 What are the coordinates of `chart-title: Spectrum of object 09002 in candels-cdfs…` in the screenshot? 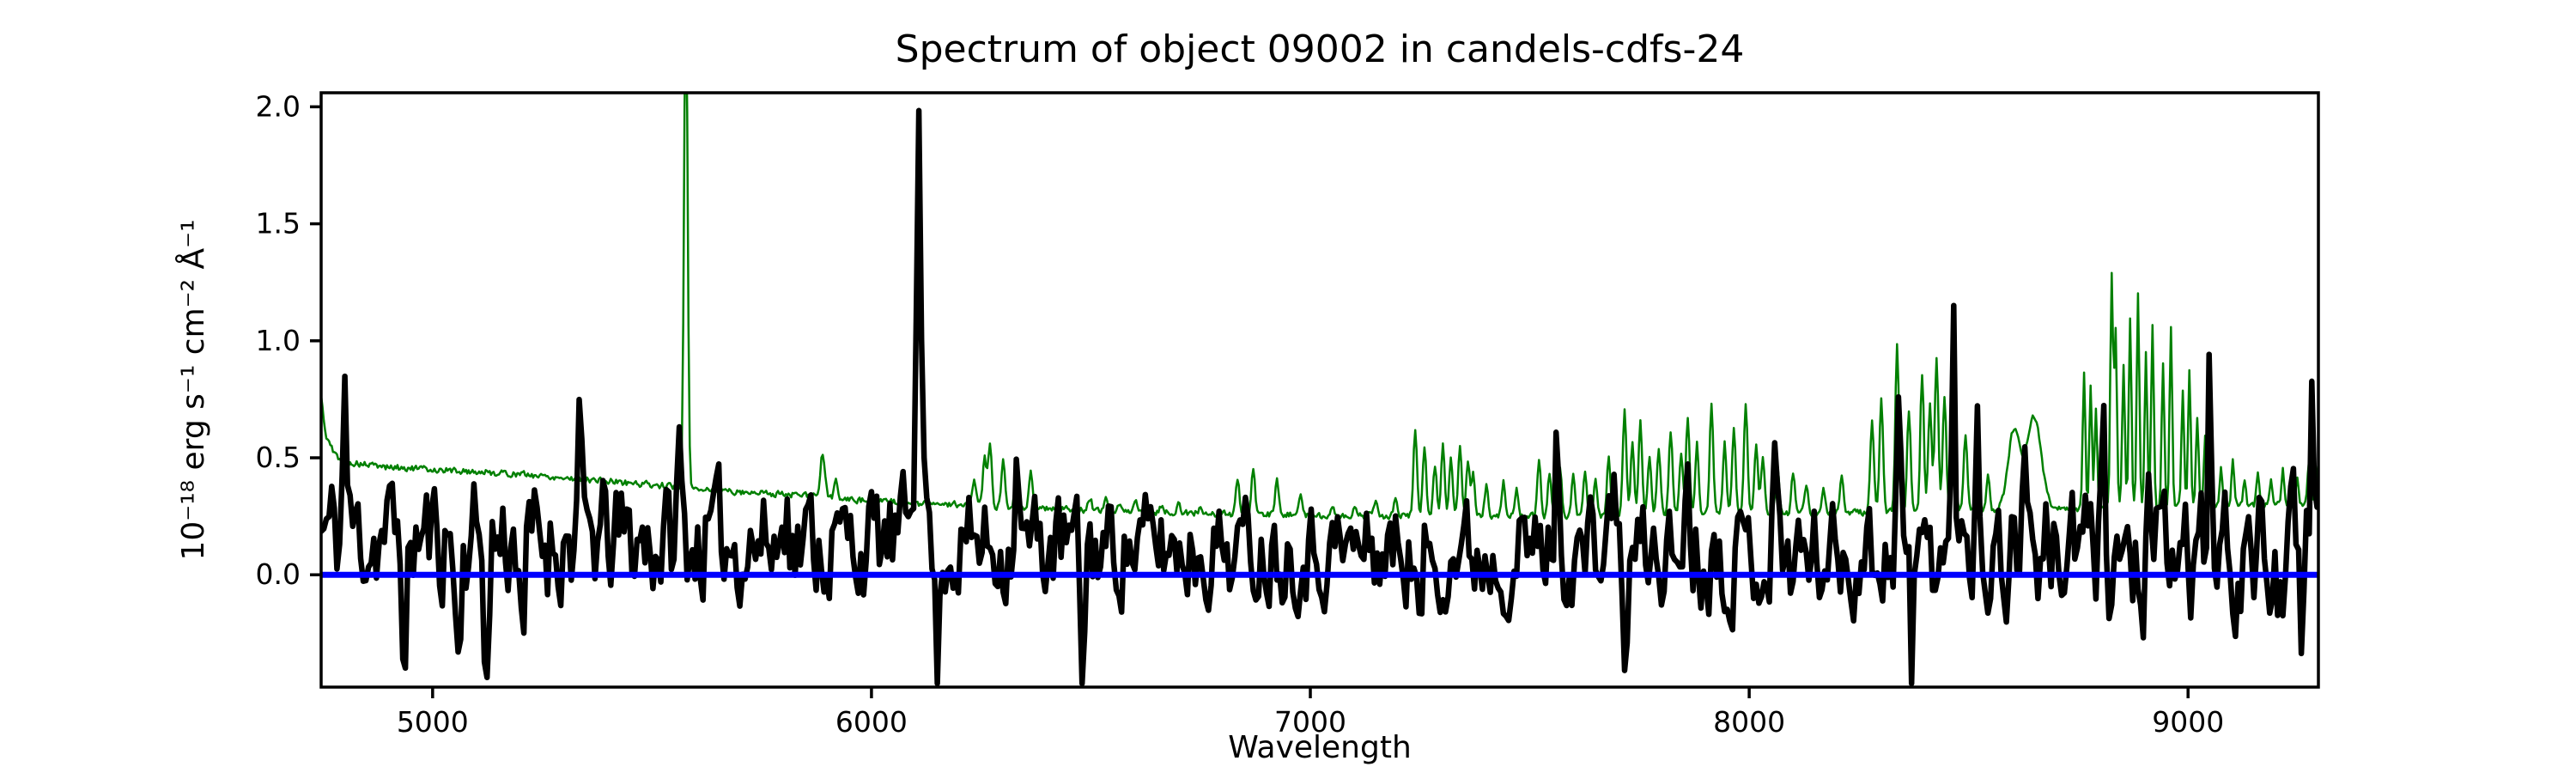 It's located at (1320, 49).